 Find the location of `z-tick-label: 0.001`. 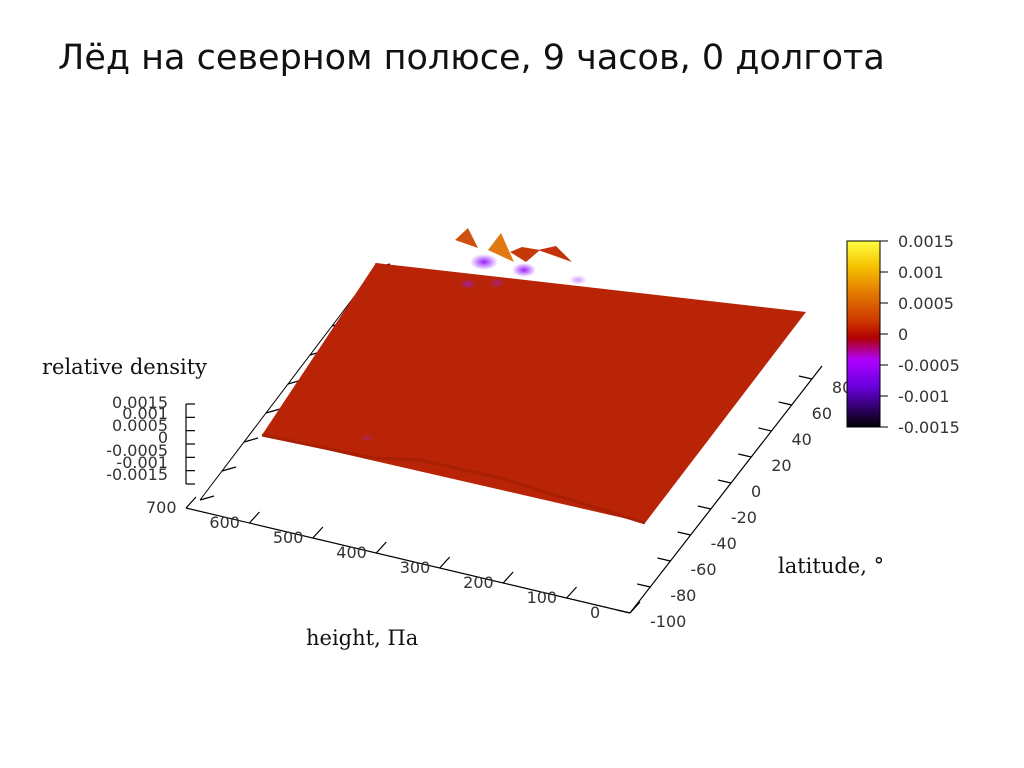

z-tick-label: 0.001 is located at coordinates (145, 413).